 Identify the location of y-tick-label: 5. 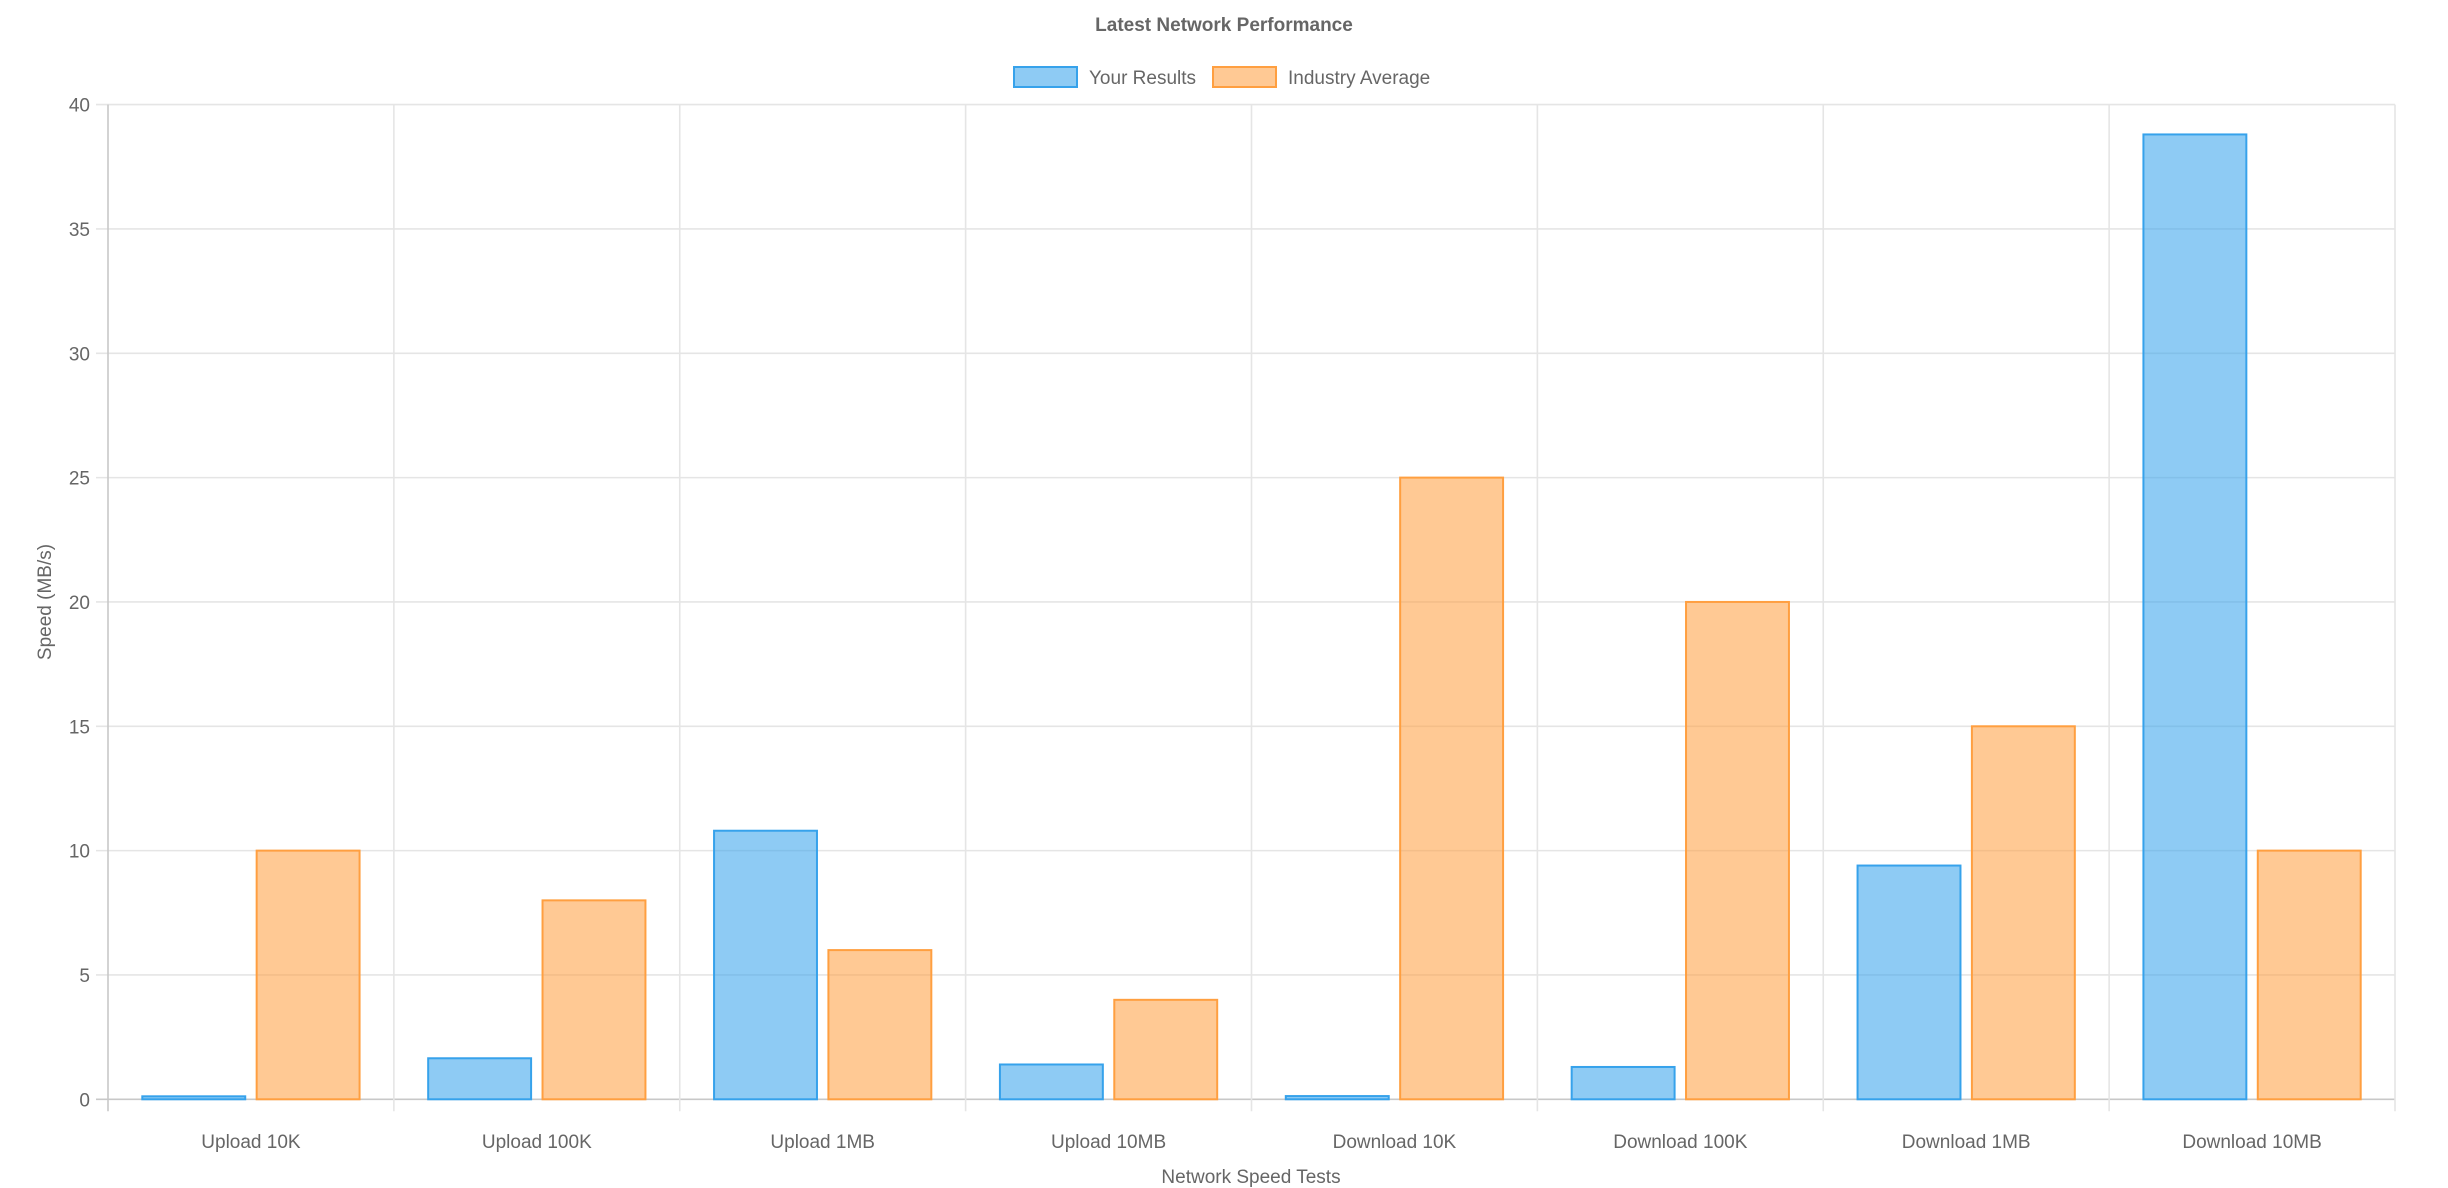
(84, 976).